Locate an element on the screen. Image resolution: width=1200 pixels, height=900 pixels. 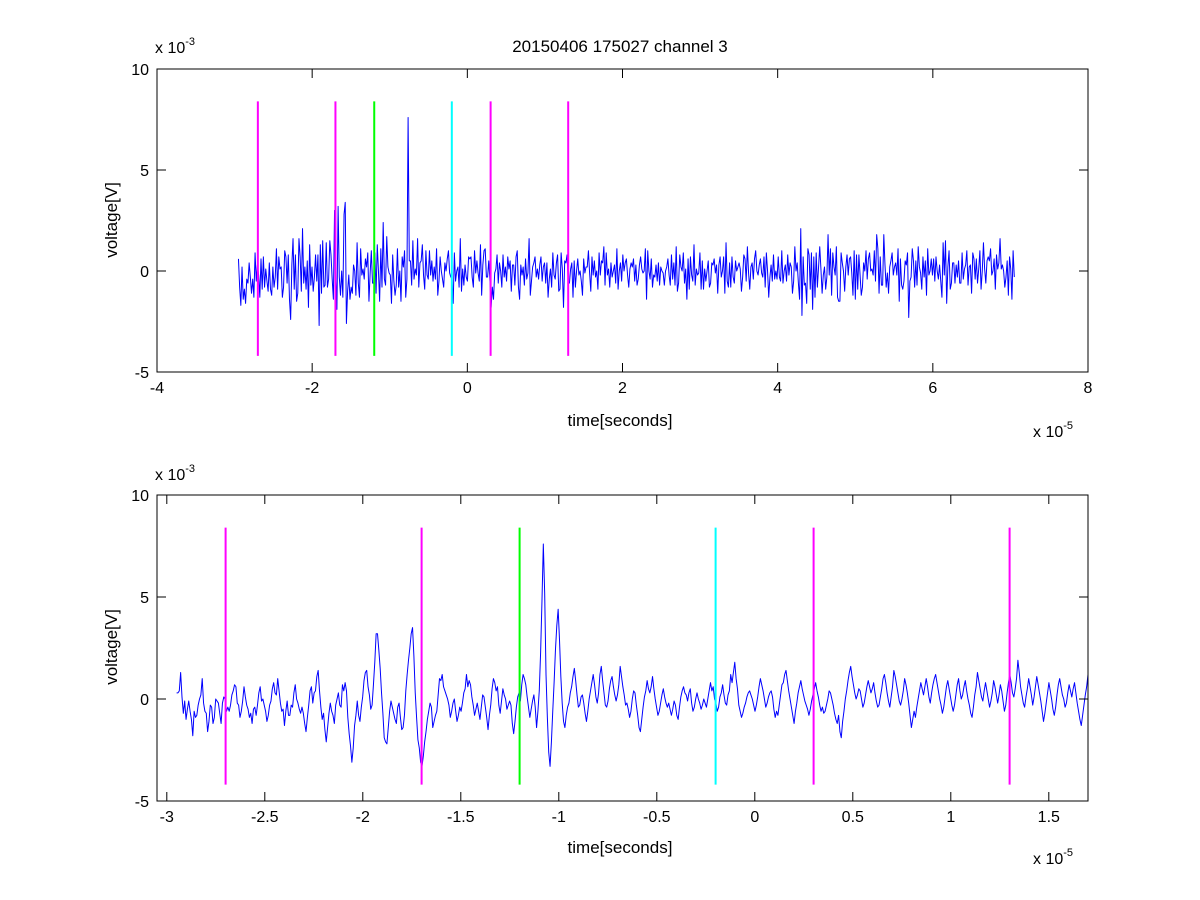
bottom-y-exponent-power: -3 is located at coordinates (190, 469).